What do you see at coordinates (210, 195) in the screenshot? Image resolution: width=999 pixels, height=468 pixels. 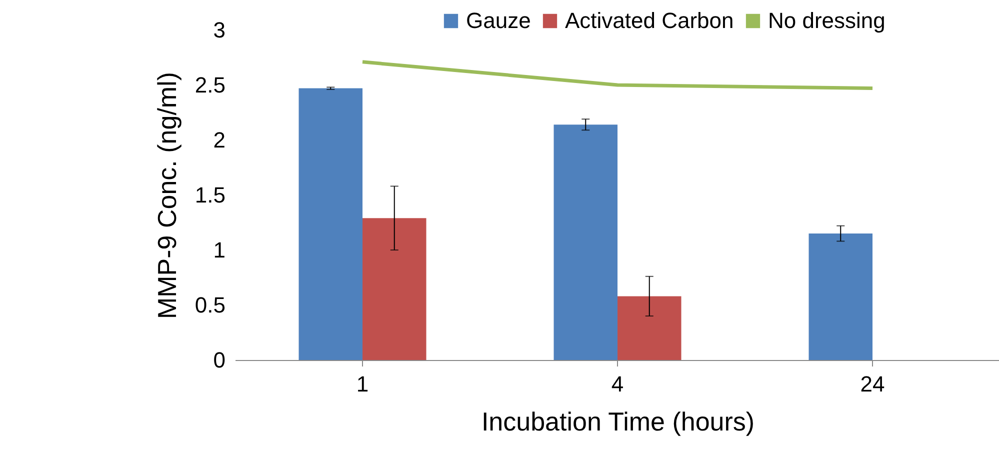 I see `y-tick-label: 1.5` at bounding box center [210, 195].